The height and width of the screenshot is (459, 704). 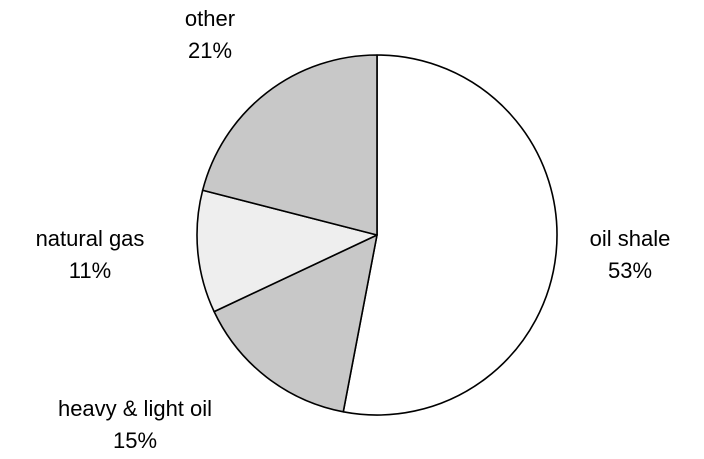 What do you see at coordinates (210, 18) in the screenshot?
I see `slice-label: other` at bounding box center [210, 18].